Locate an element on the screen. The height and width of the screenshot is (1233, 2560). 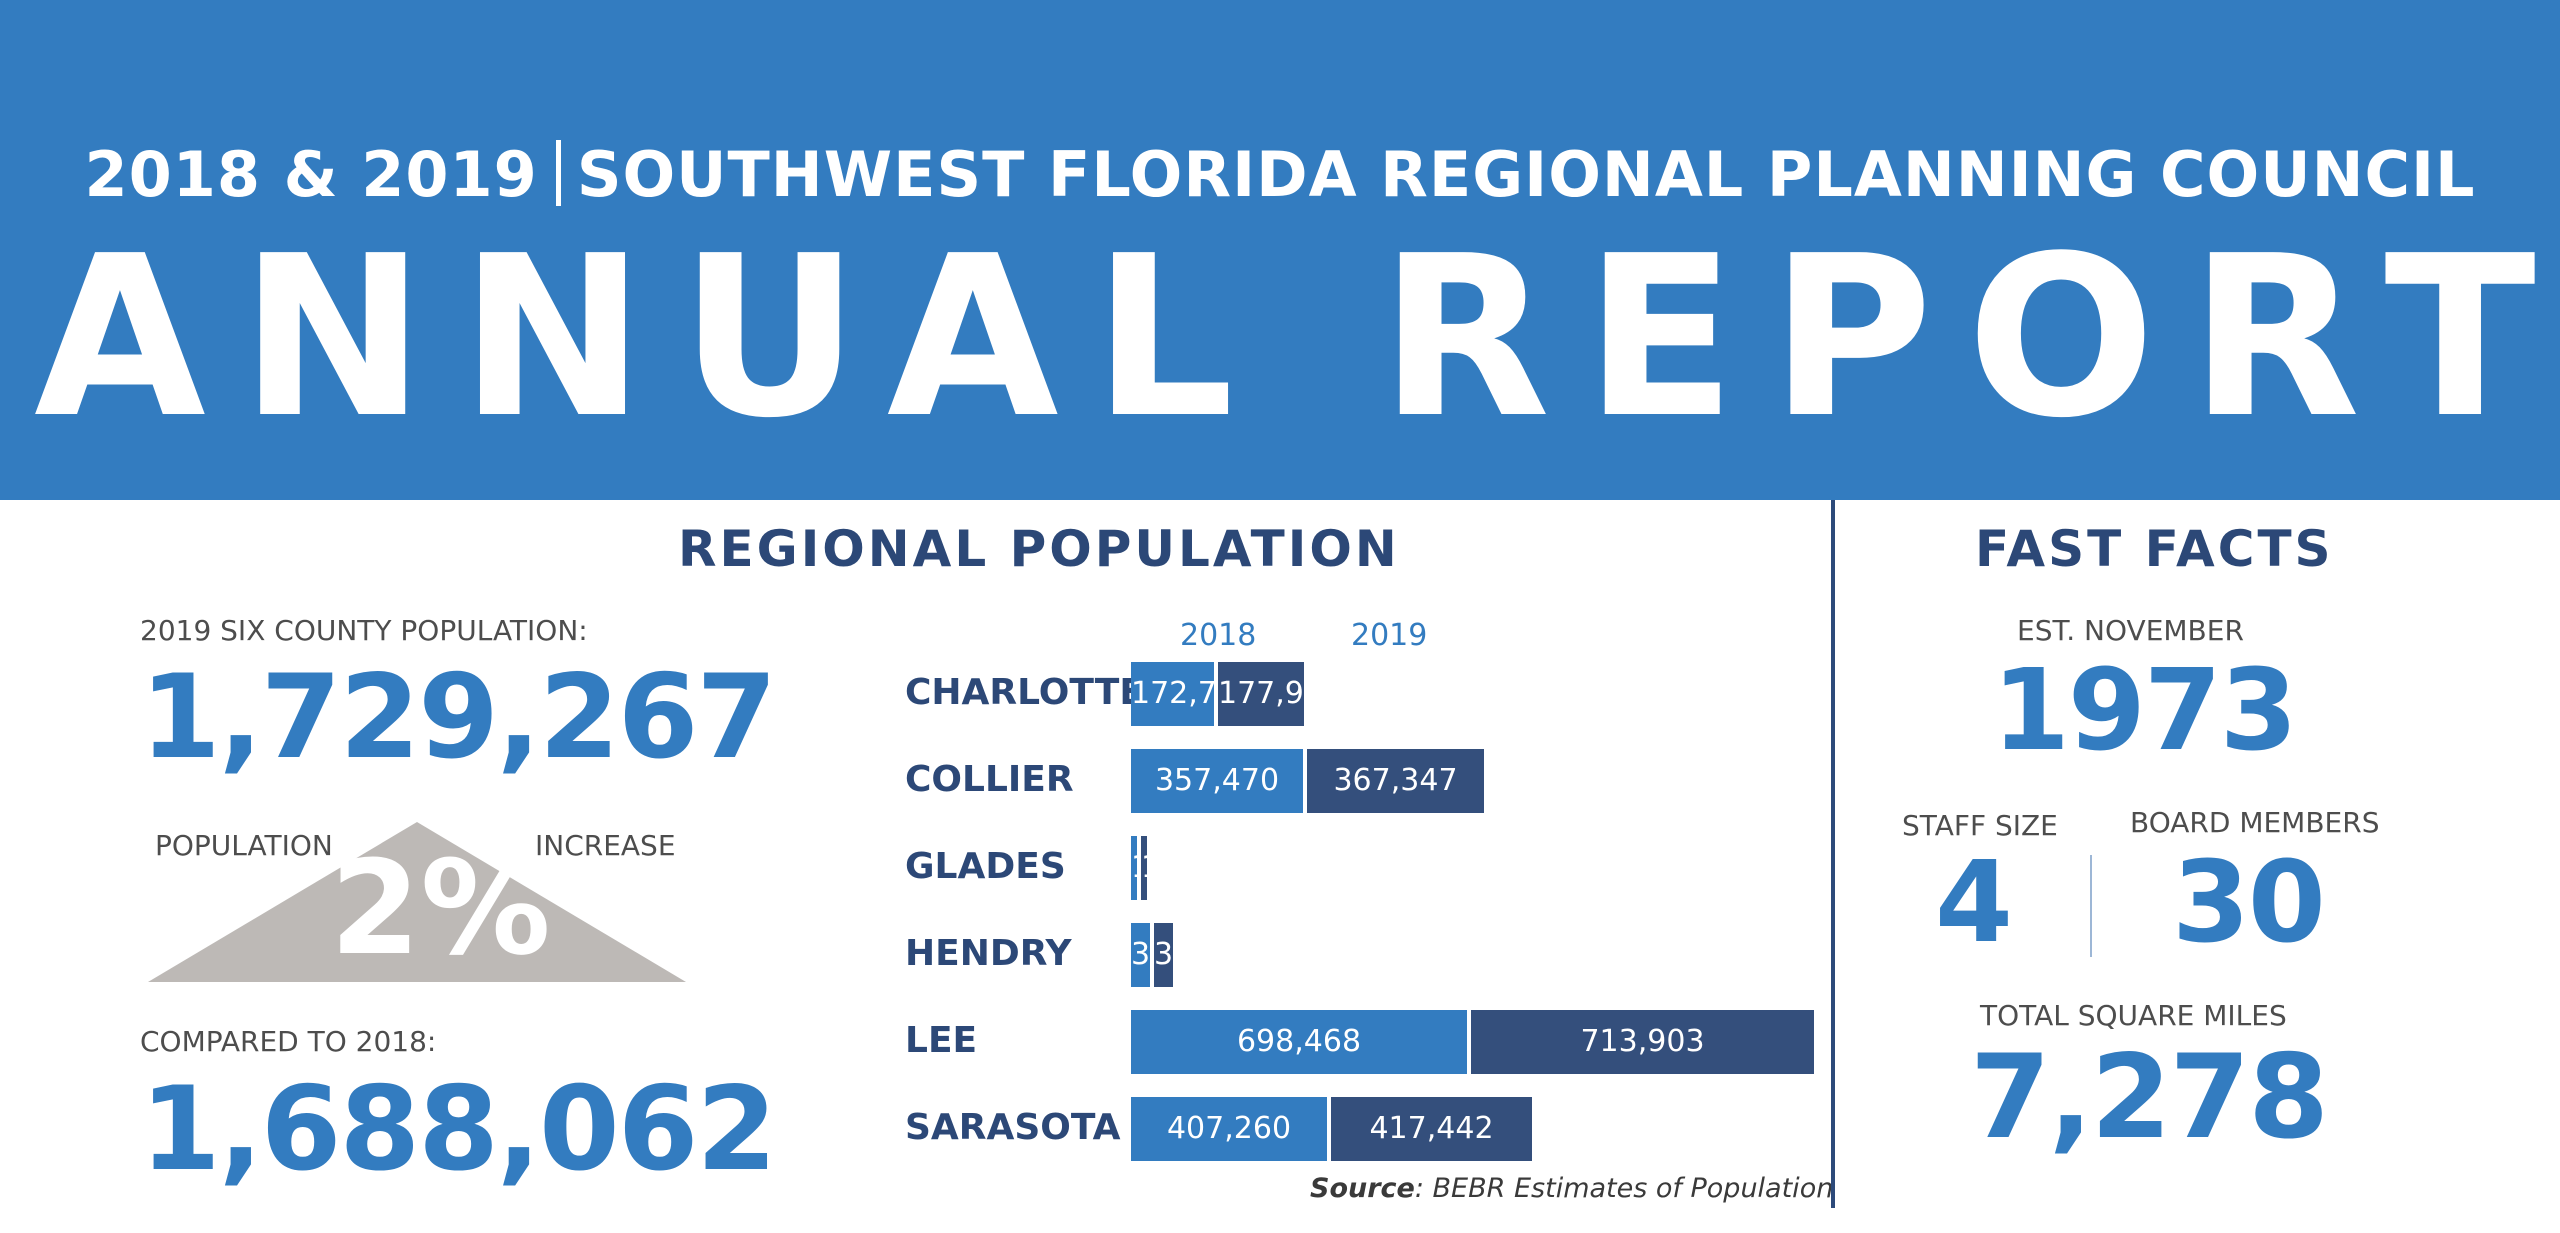
established-label: EST. NOVEMBER is located at coordinates (2130, 630).